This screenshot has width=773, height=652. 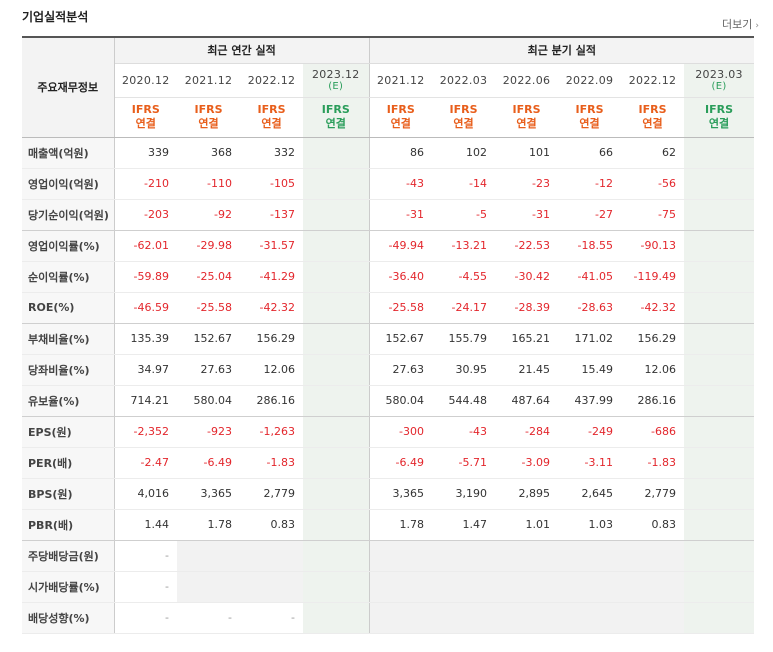 I want to click on table-cell: 487.64, so click(x=527, y=401).